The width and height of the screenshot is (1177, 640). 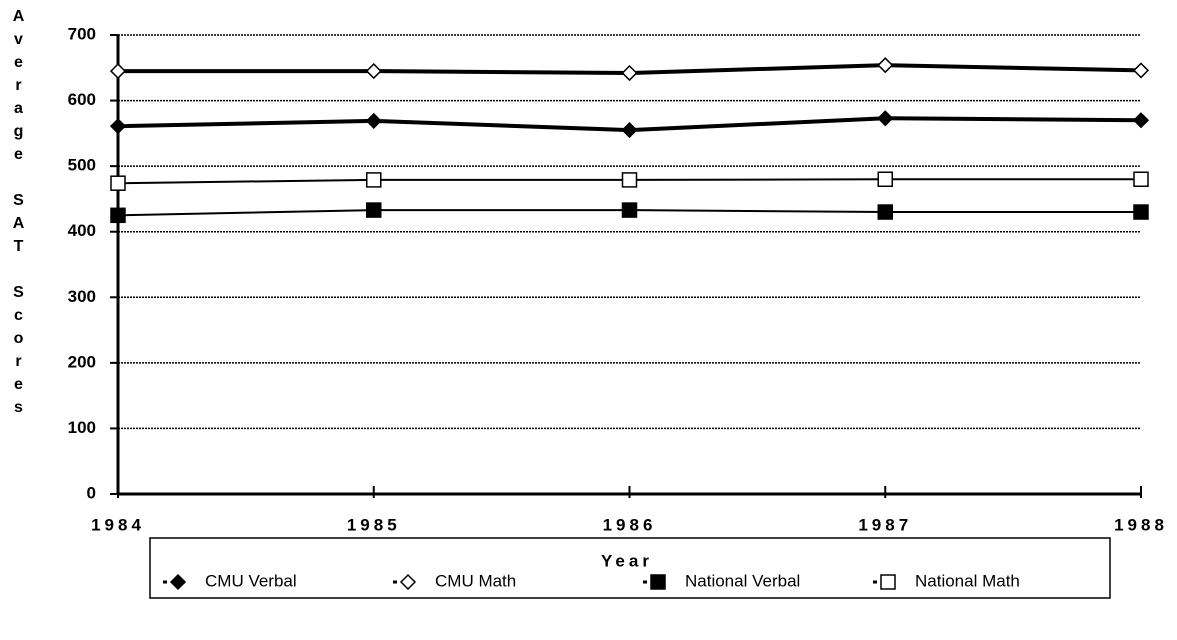 What do you see at coordinates (1141, 524) in the screenshot?
I see `x-tick-label: 1988` at bounding box center [1141, 524].